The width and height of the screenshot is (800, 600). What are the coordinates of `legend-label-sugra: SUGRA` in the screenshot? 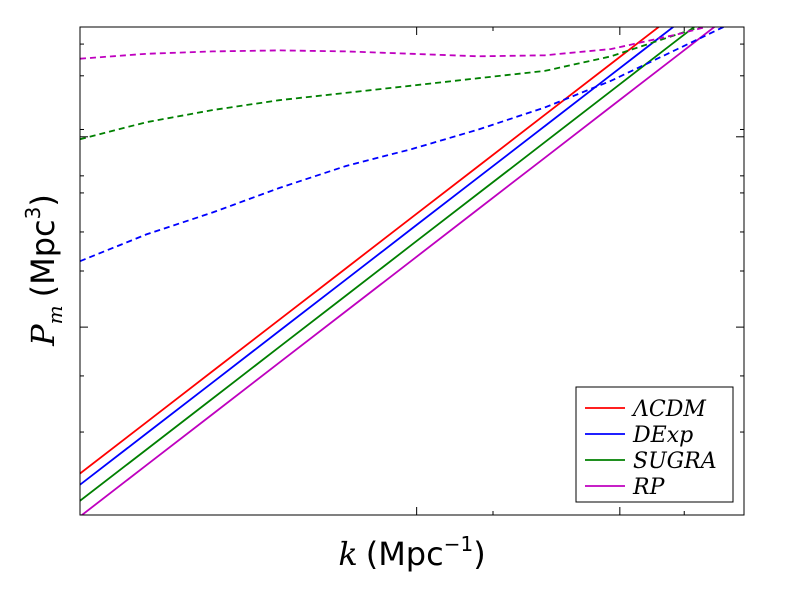 It's located at (675, 461).